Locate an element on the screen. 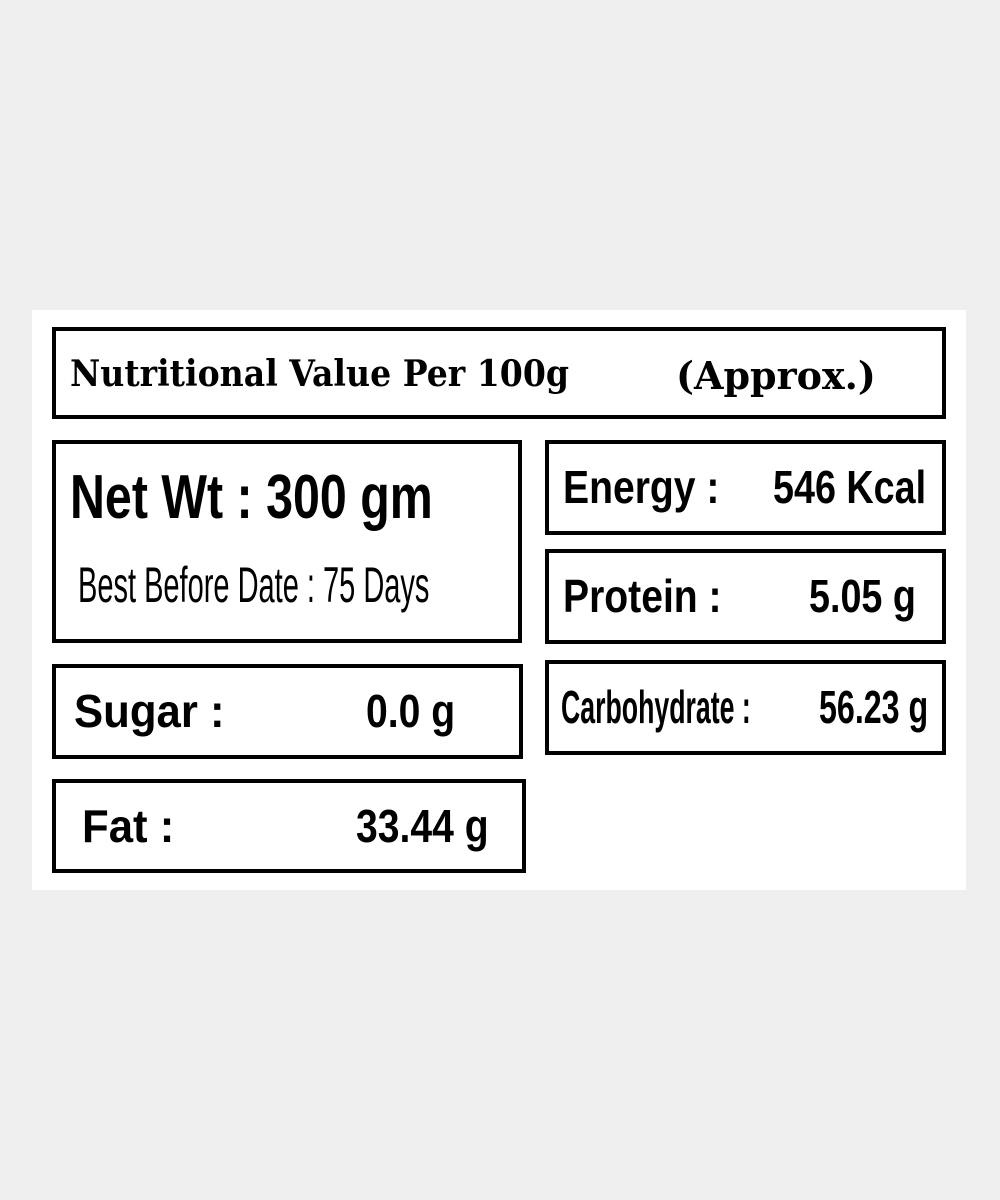 This screenshot has width=1000, height=1200. nutrient-box: Fat : 33.44 g is located at coordinates (289, 826).